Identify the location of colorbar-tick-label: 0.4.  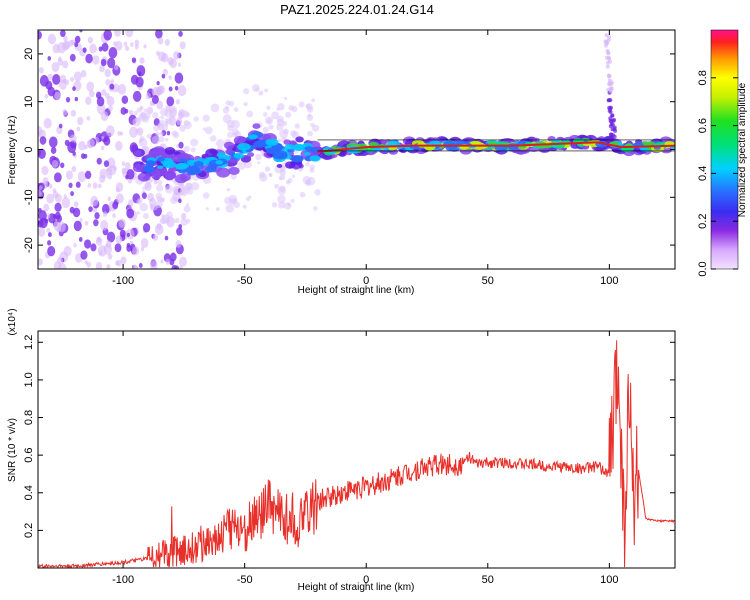
(703, 173).